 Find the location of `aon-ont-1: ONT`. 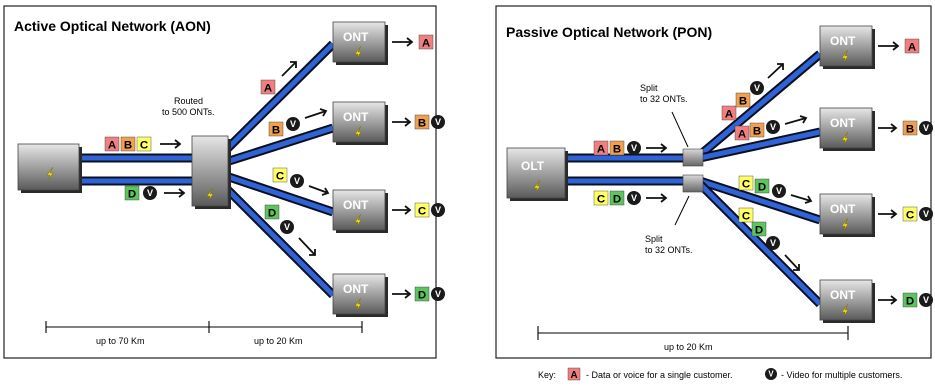

aon-ont-1: ONT is located at coordinates (360, 43).